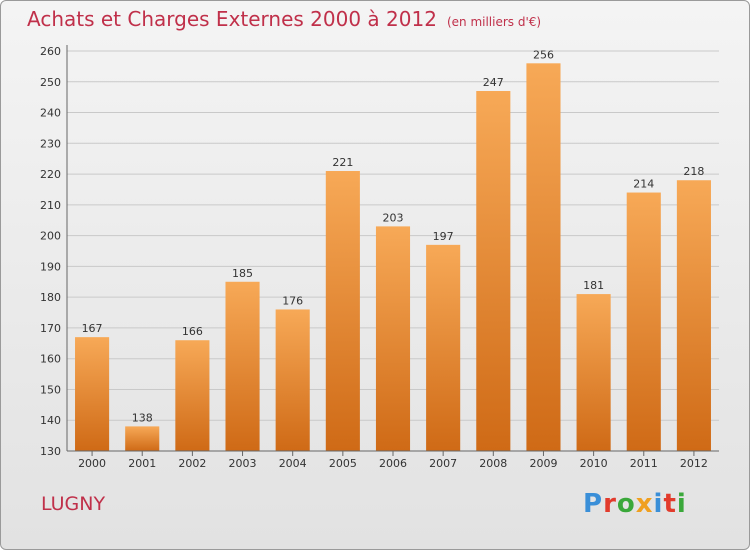  What do you see at coordinates (543, 463) in the screenshot?
I see `x-tick-label: 2009` at bounding box center [543, 463].